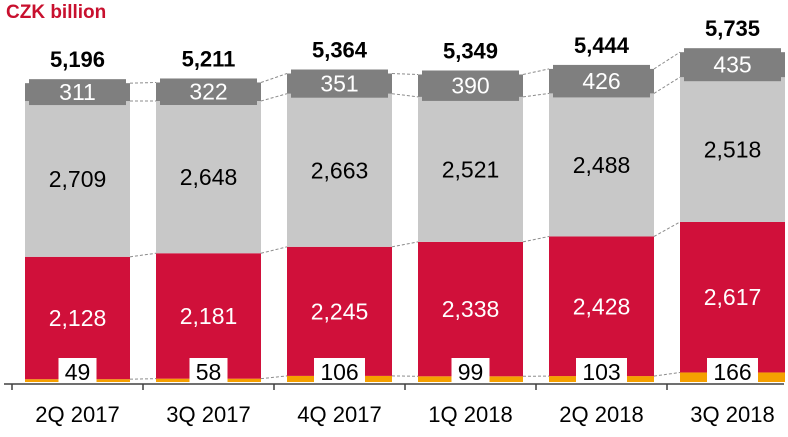 This screenshot has height=437, width=788. Describe the element at coordinates (339, 414) in the screenshot. I see `category-label: 4Q 2017` at that location.